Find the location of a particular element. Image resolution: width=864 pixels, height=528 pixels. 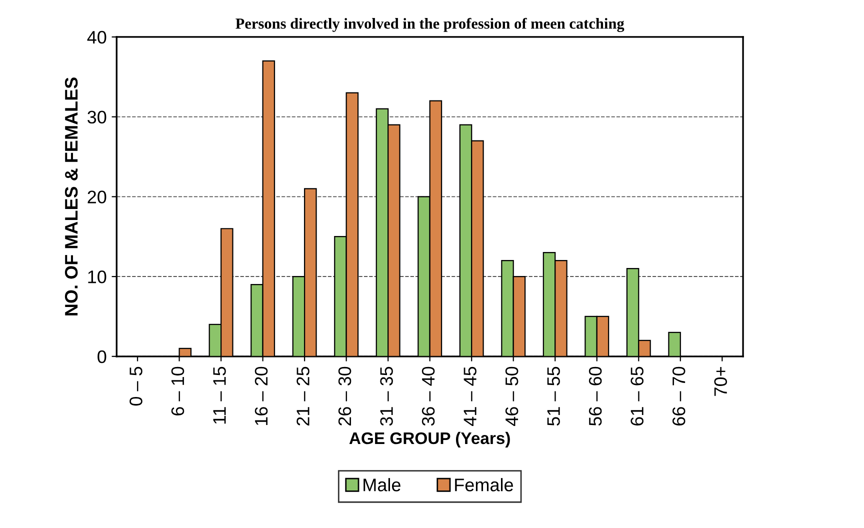

x-tick-label: 70+ is located at coordinates (721, 381).